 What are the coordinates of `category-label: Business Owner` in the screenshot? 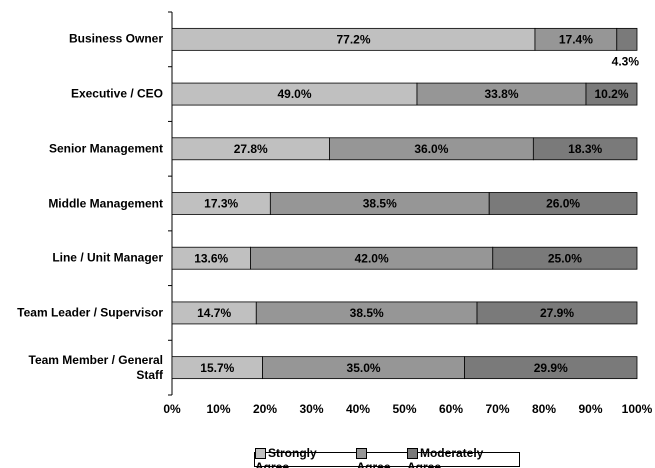 It's located at (115, 38).